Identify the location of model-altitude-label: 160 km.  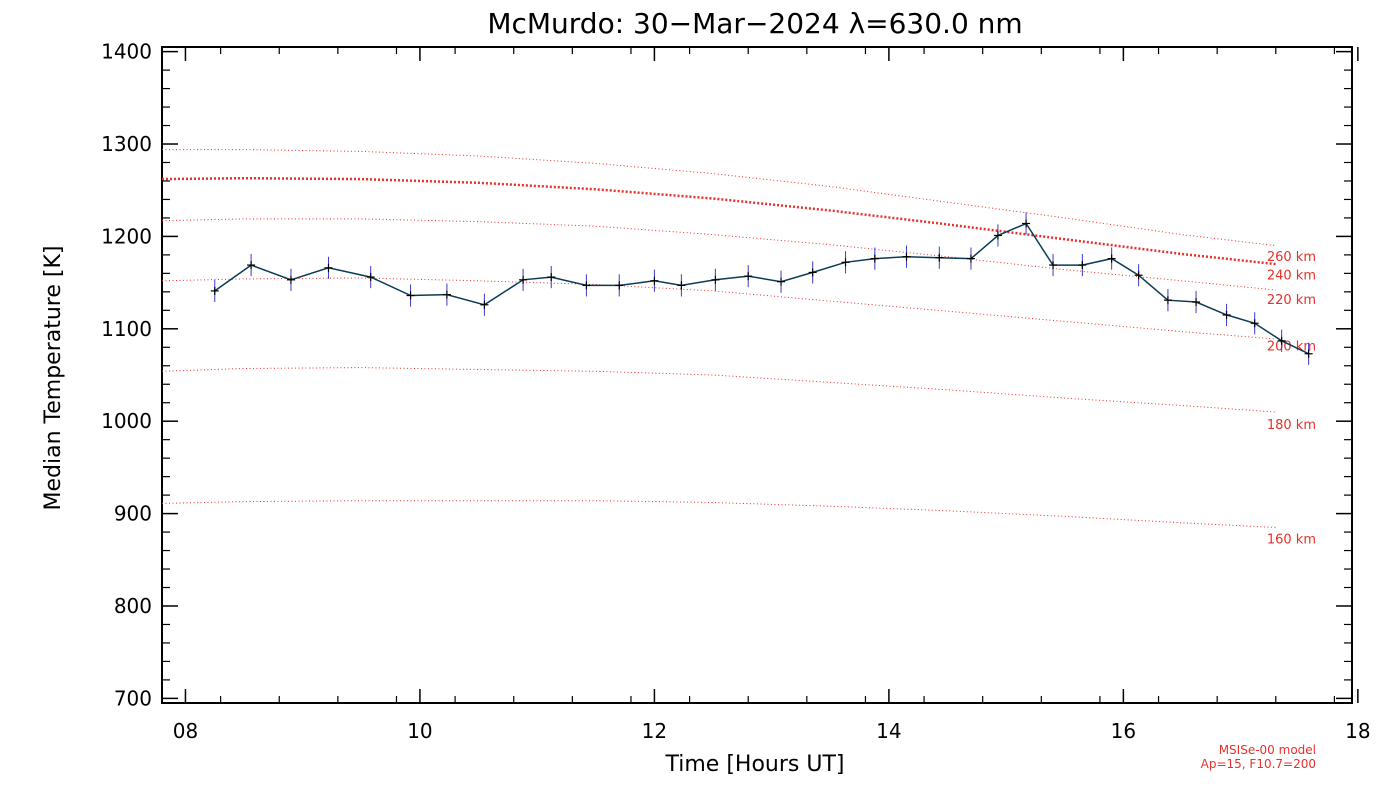
(1291, 540).